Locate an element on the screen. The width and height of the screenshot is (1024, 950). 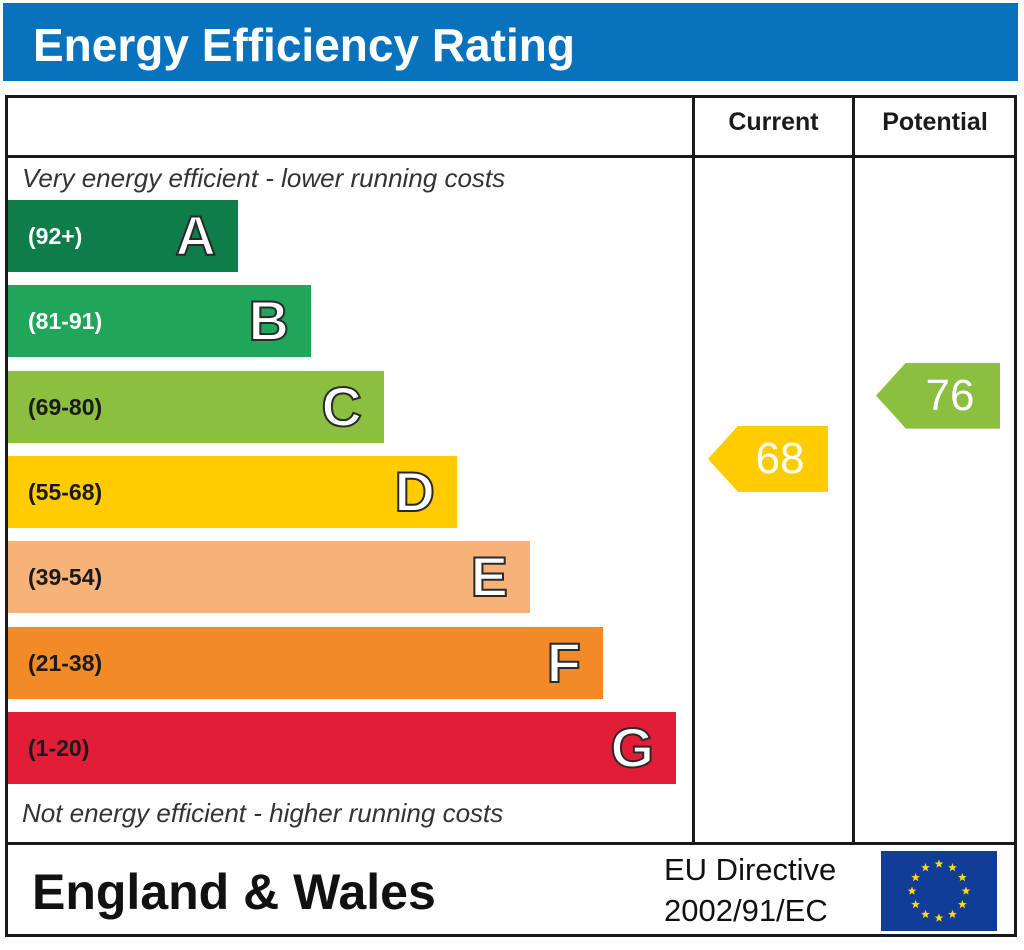
column-divider-current is located at coordinates (693, 470).